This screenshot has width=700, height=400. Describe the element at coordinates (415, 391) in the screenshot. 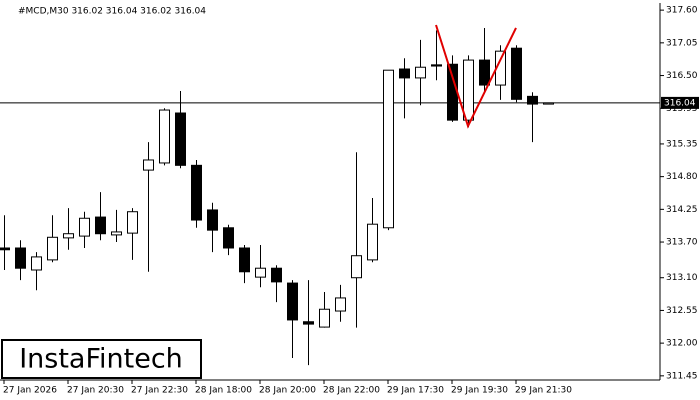

I see `x-tick-label: 29 Jan 17:30` at that location.